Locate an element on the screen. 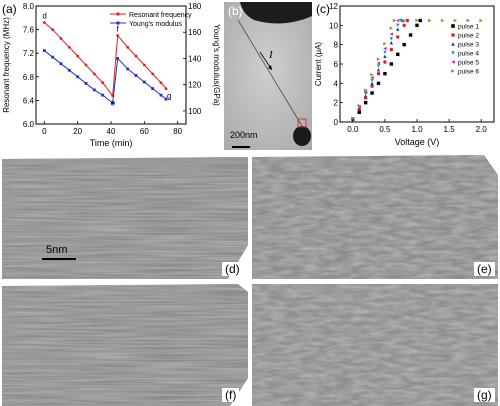  legend-a-series-2: Young's modulus is located at coordinates (155, 24).